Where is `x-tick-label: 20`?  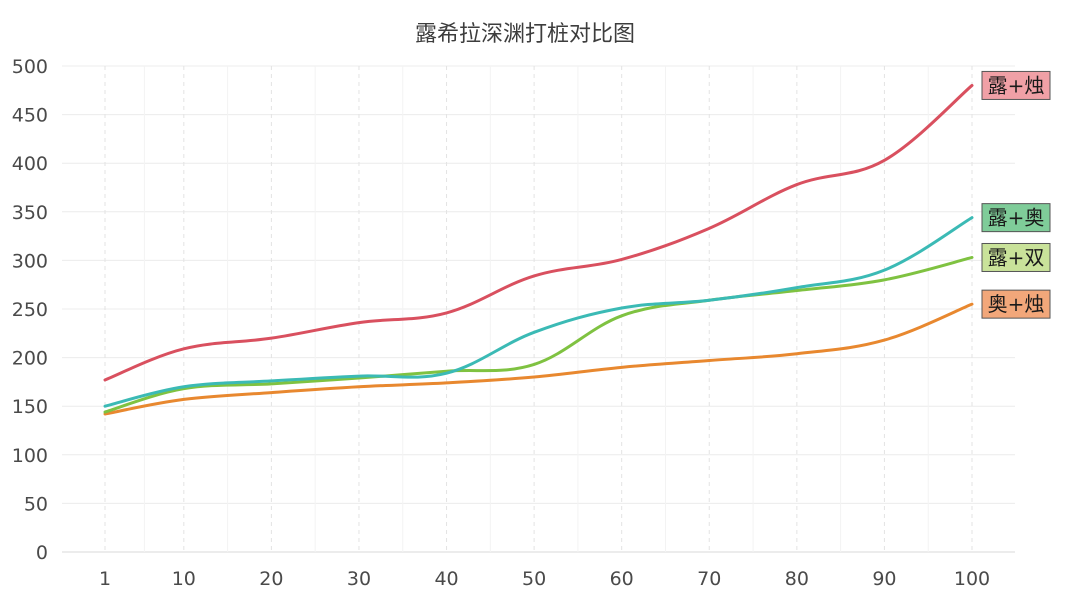 x-tick-label: 20 is located at coordinates (271, 579).